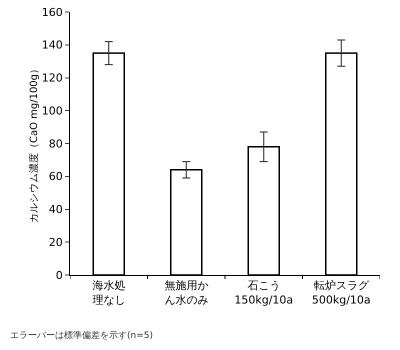 The width and height of the screenshot is (400, 350). What do you see at coordinates (52, 78) in the screenshot?
I see `y-tick-label: 120` at bounding box center [52, 78].